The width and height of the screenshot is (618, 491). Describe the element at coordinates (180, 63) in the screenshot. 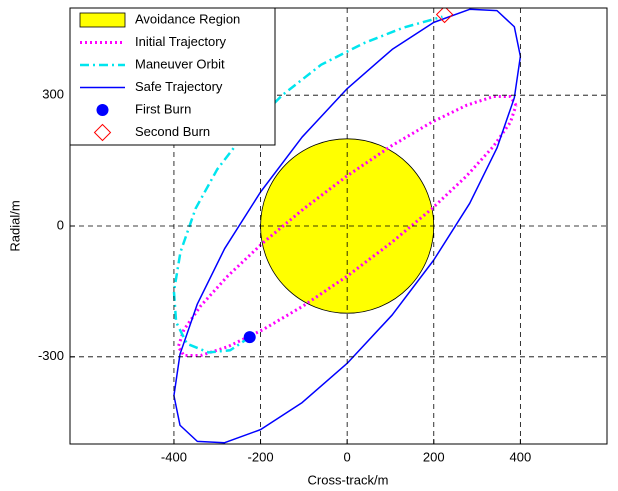

I see `legend-label: Maneuver Orbit` at that location.